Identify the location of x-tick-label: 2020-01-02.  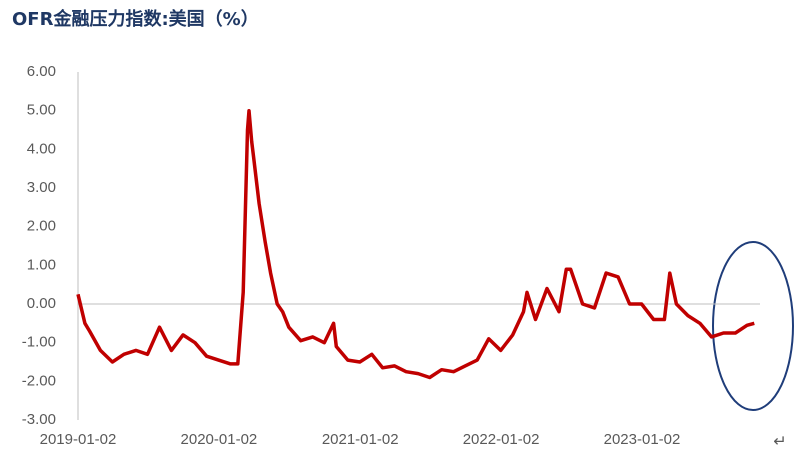
(219, 439).